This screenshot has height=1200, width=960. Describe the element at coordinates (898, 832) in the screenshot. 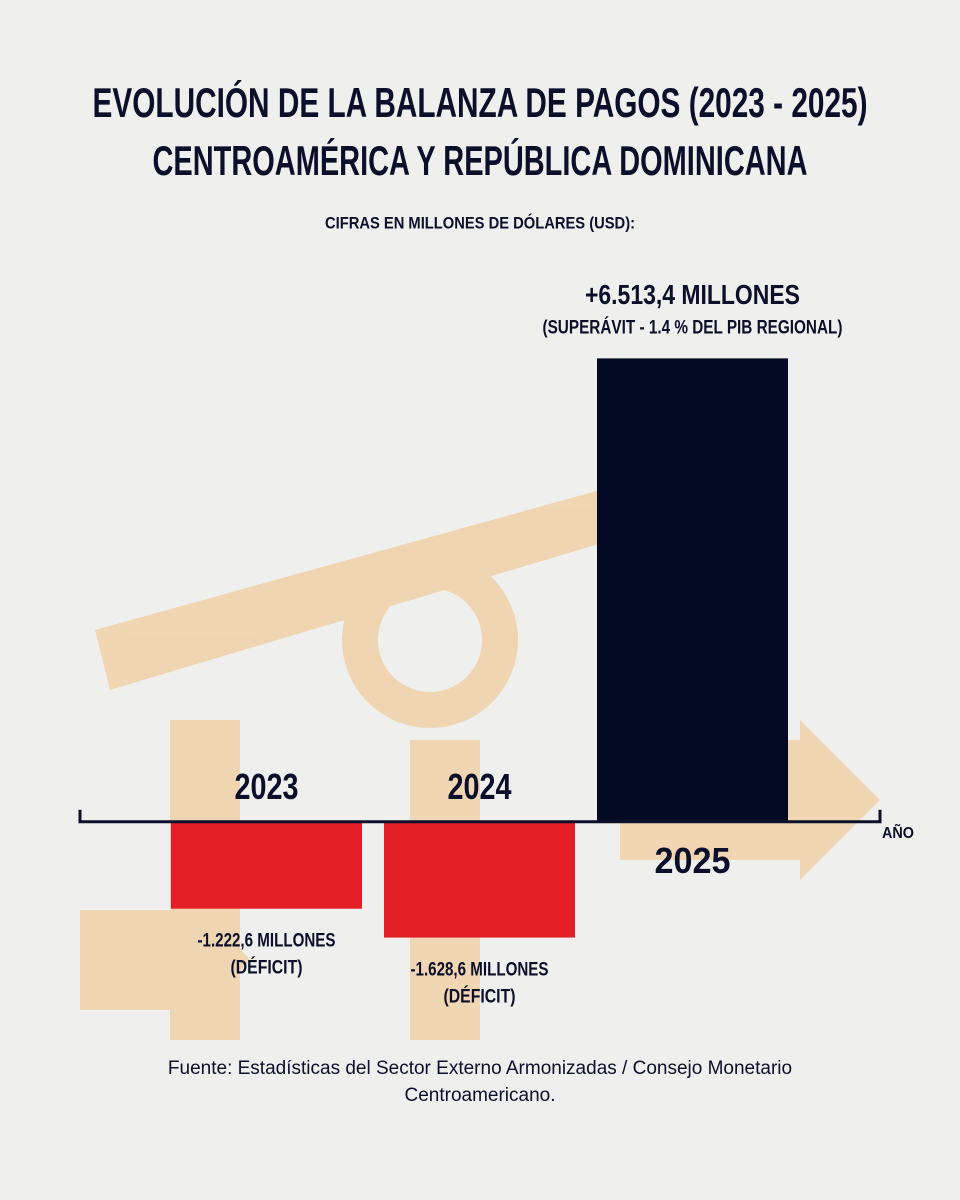

I see `x-axis-label: AÑO` at that location.